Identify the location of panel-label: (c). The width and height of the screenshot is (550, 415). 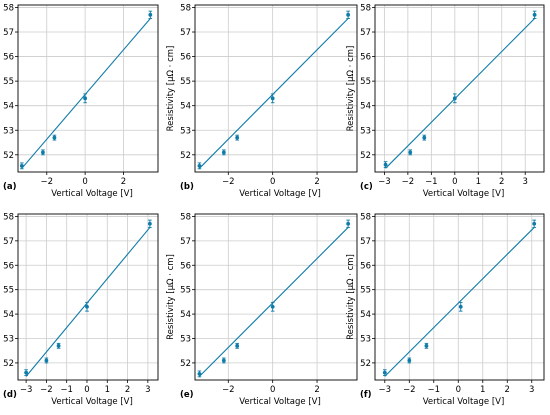
(366, 187).